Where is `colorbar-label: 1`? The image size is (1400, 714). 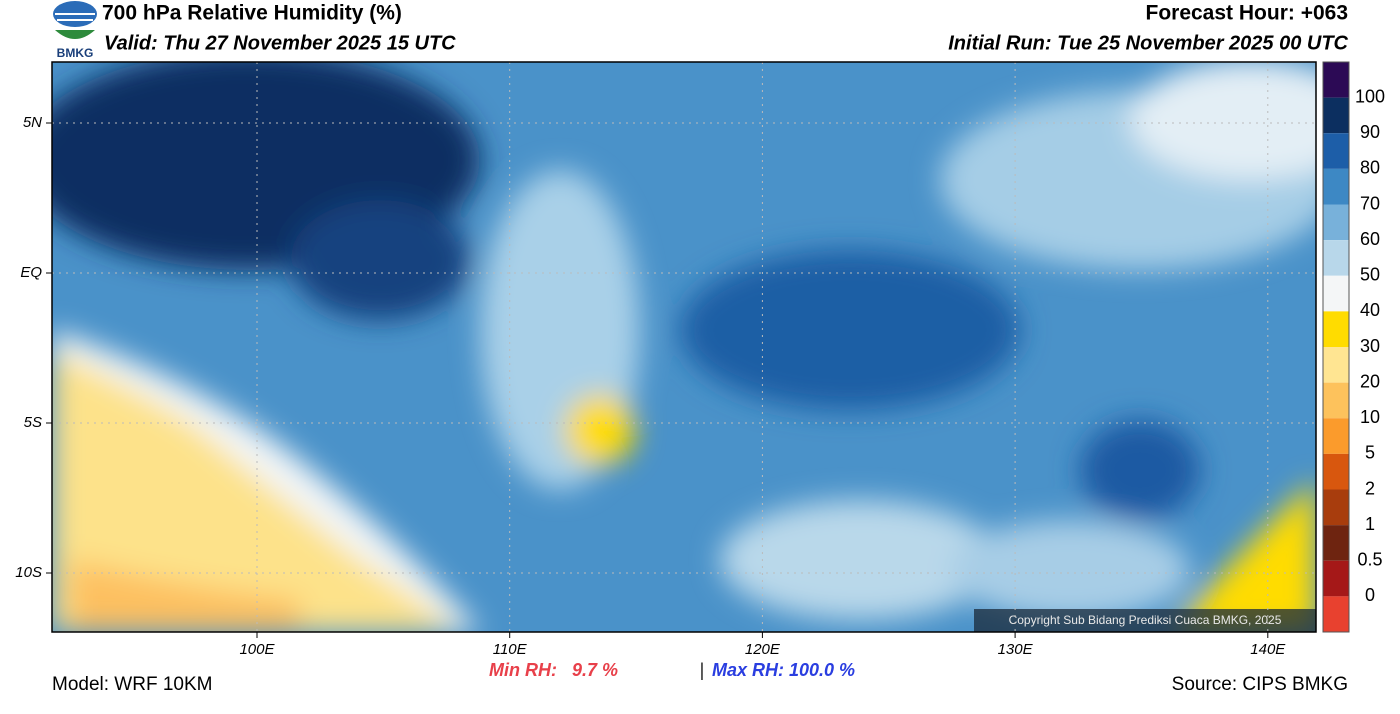 colorbar-label: 1 is located at coordinates (1370, 524).